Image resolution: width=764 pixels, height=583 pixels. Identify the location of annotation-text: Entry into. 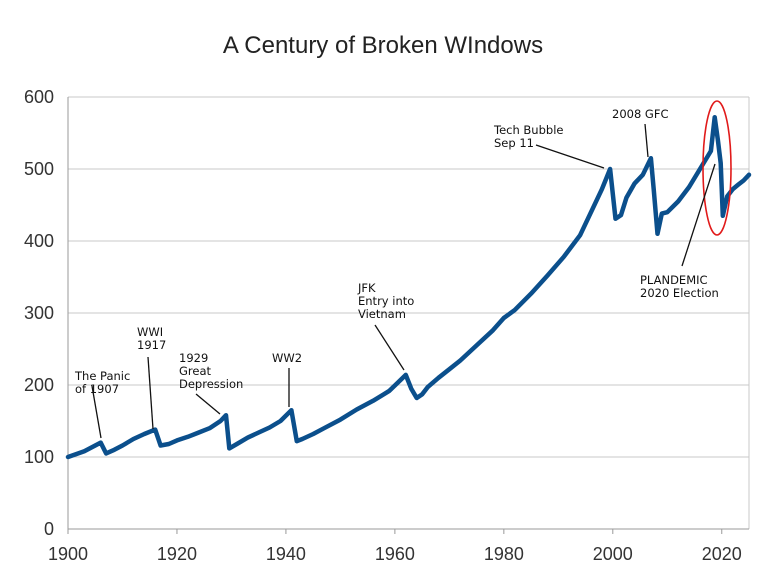
(386, 301).